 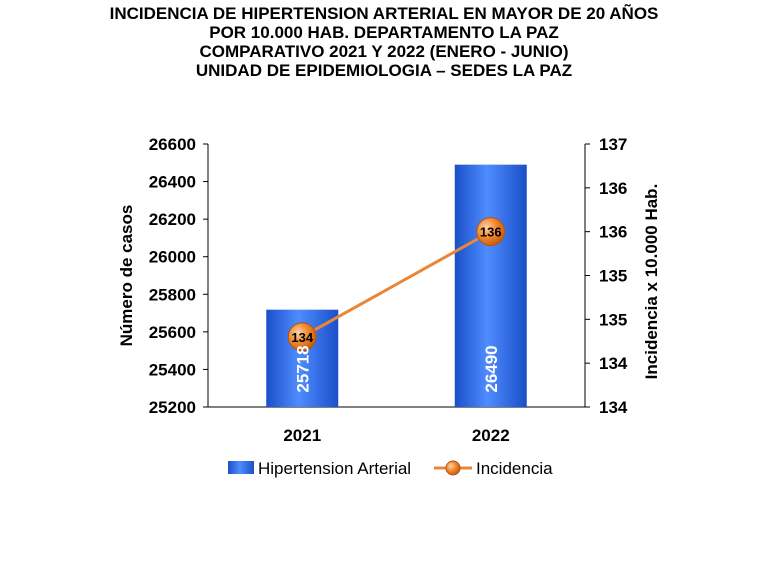 What do you see at coordinates (172, 407) in the screenshot?
I see `left-tick-label: 25200` at bounding box center [172, 407].